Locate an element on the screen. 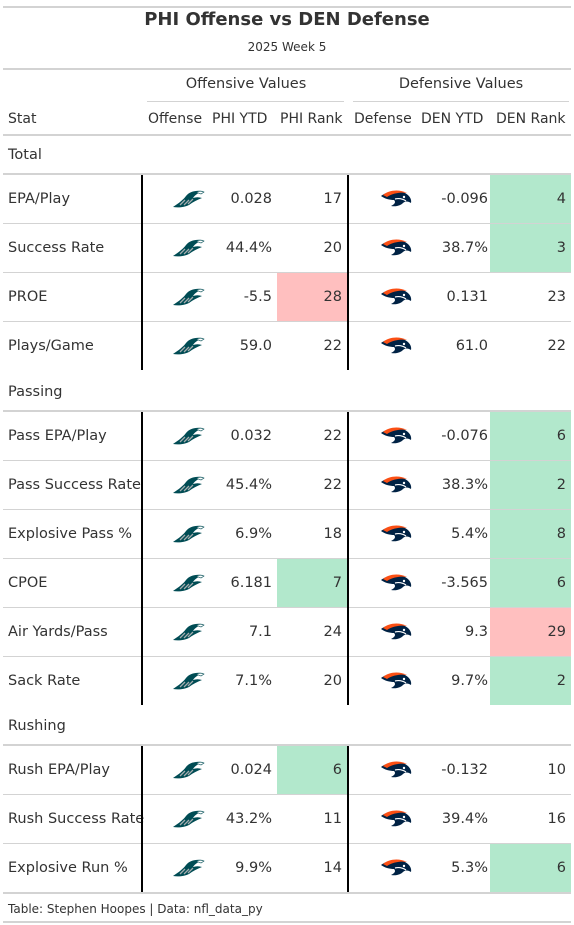 The width and height of the screenshot is (574, 925). stat-cell: Success Rate is located at coordinates (56, 248).